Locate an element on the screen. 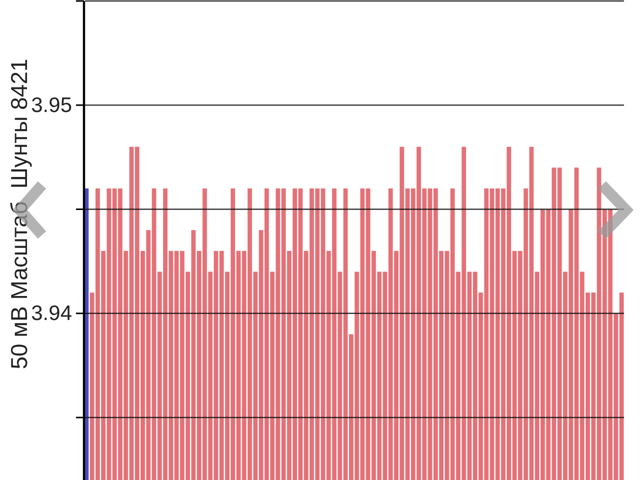 The image size is (640, 480). y-tick-label: 3.94 is located at coordinates (51, 314).